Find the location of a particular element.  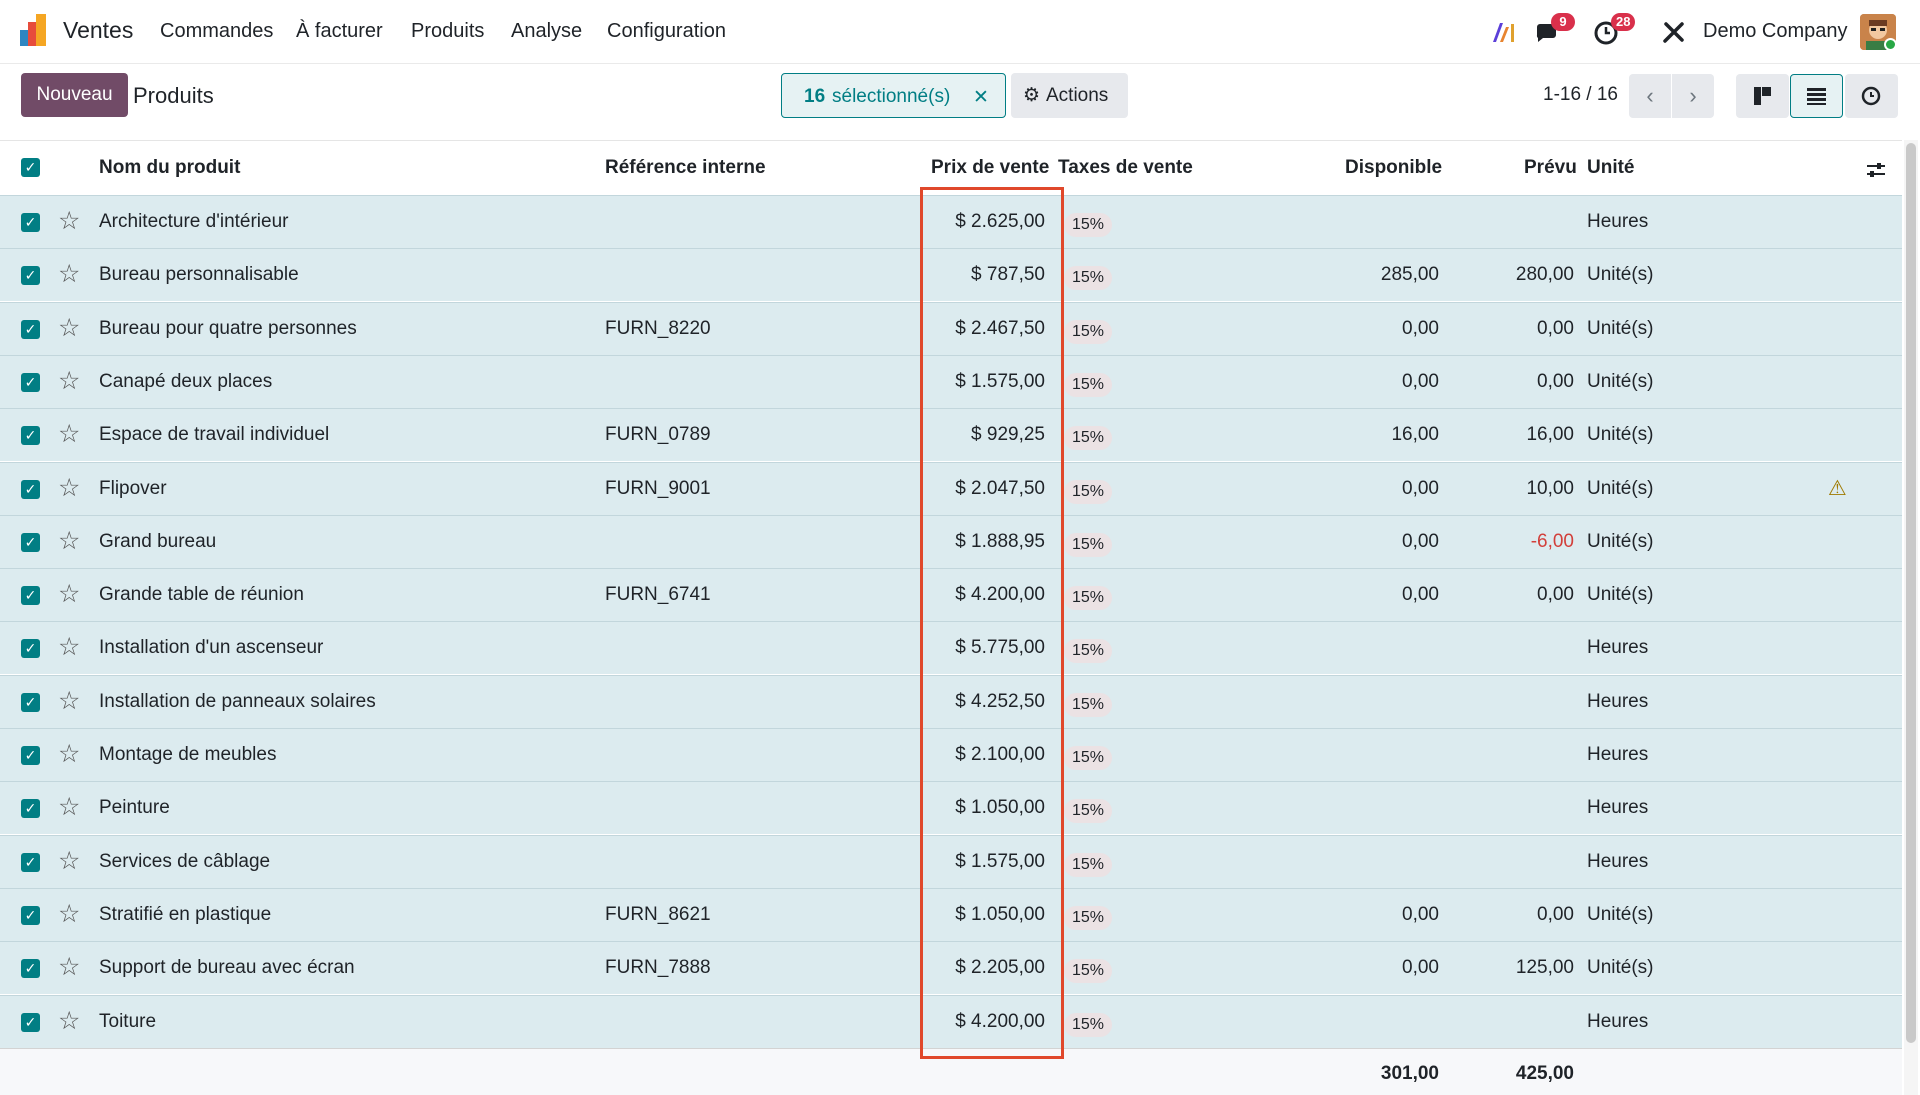

header-name: Nom du produit is located at coordinates (170, 167).